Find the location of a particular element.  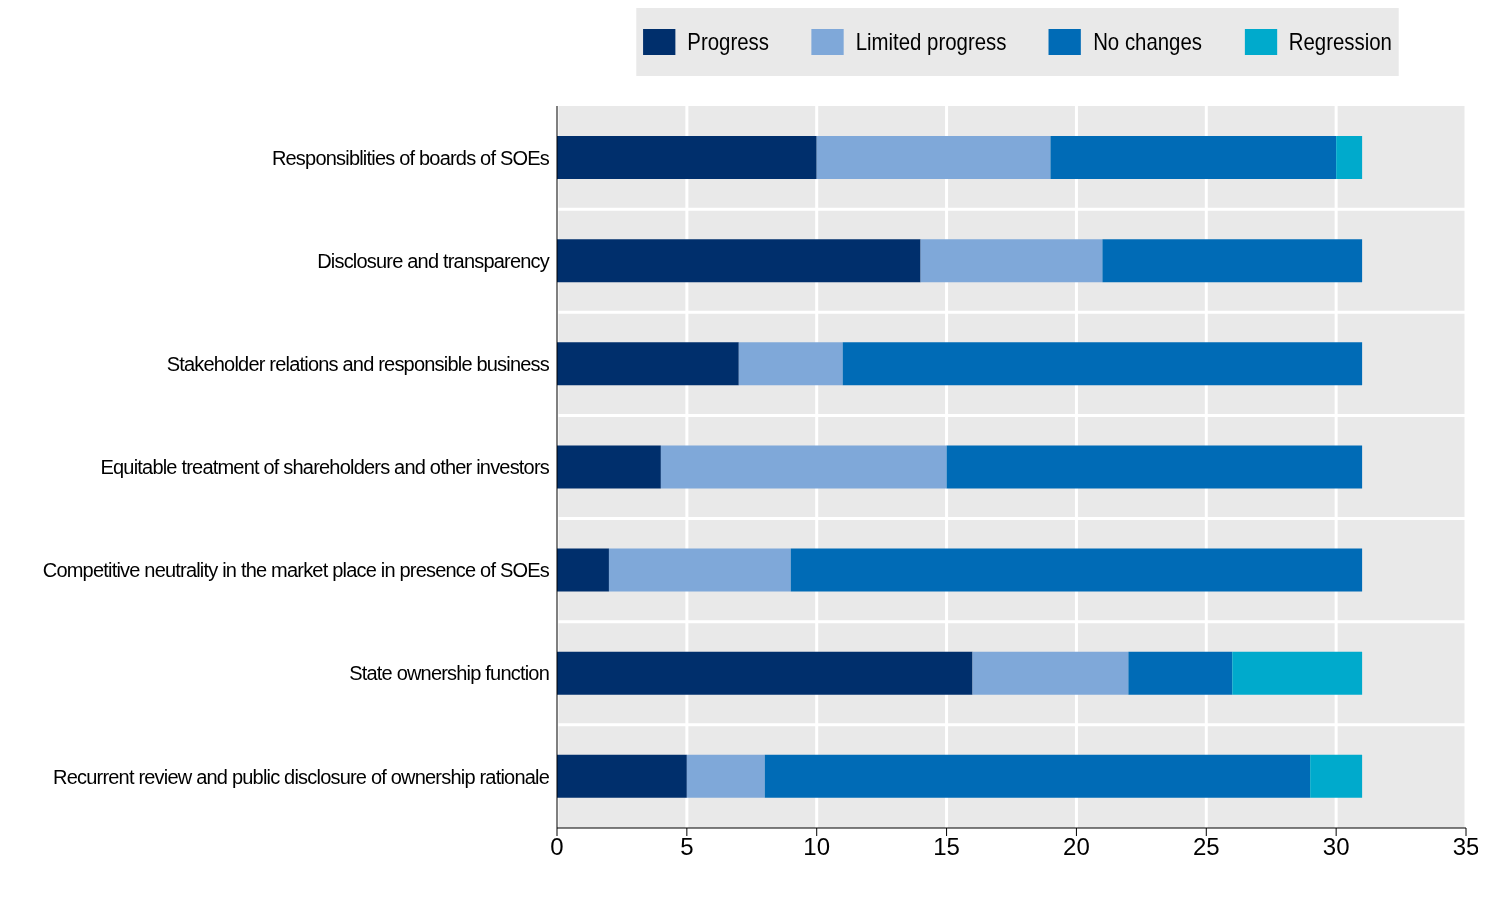

y-tick-label: Equitable treatment of shareholders and other investors is located at coordinates (325, 467).